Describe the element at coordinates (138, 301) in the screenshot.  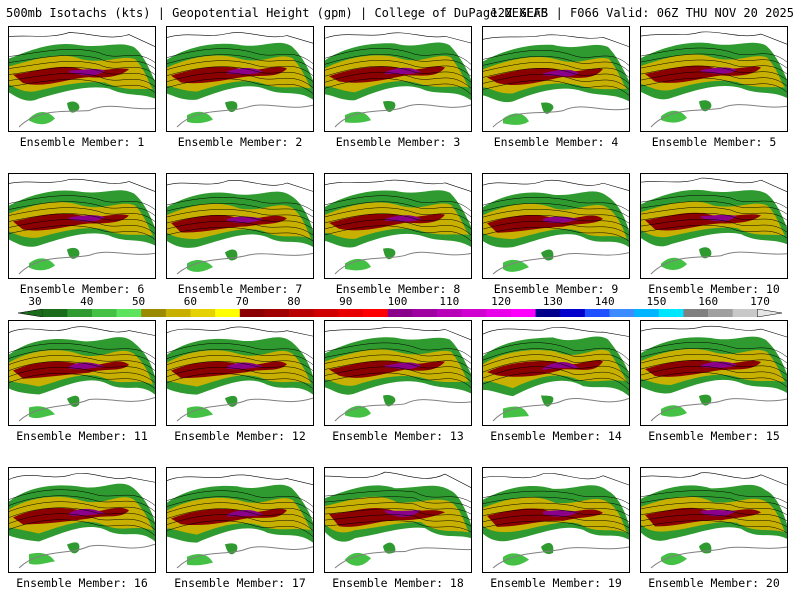
I see `colorbar-tick-label: 50` at that location.